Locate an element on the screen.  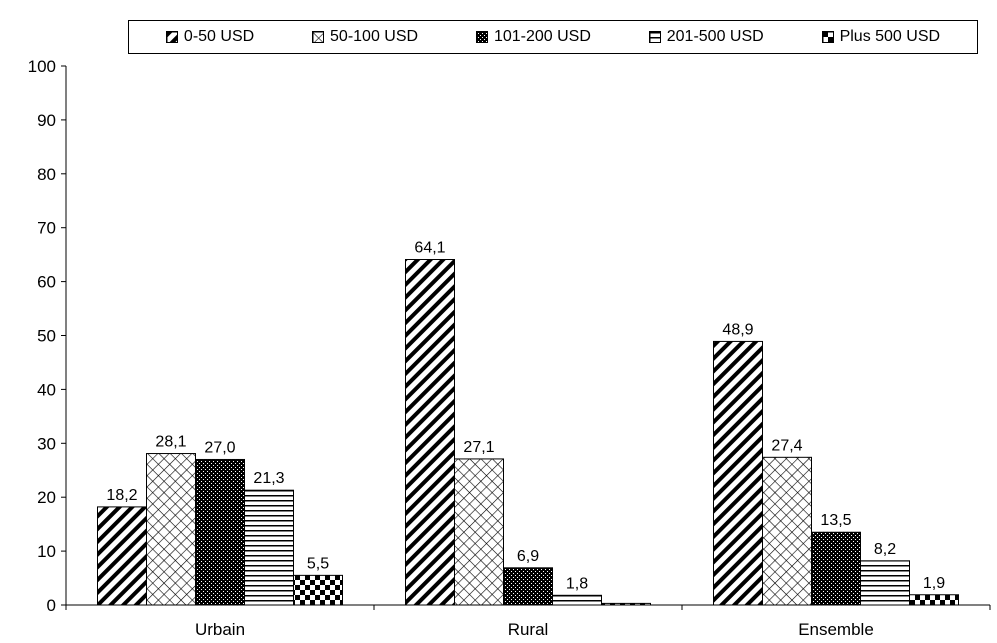
legend-swatch-dark-dots is located at coordinates (481, 37).